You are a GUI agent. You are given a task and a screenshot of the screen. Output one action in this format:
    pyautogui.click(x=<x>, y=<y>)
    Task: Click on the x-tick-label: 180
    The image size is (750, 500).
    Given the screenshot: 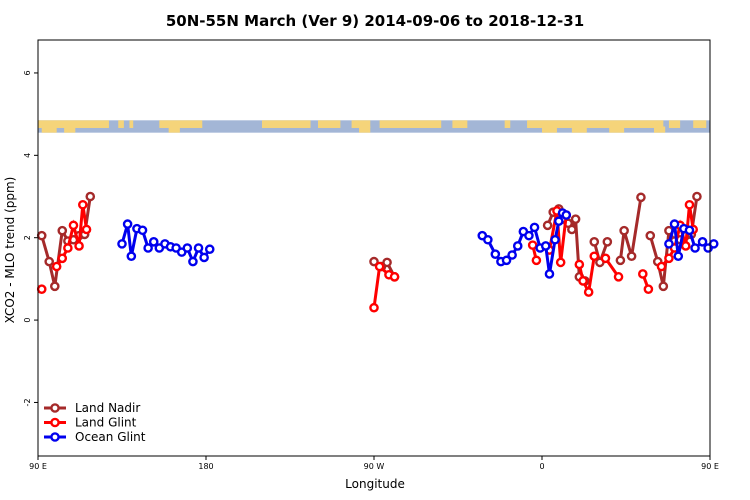 What is the action you would take?
    pyautogui.click(x=205, y=466)
    